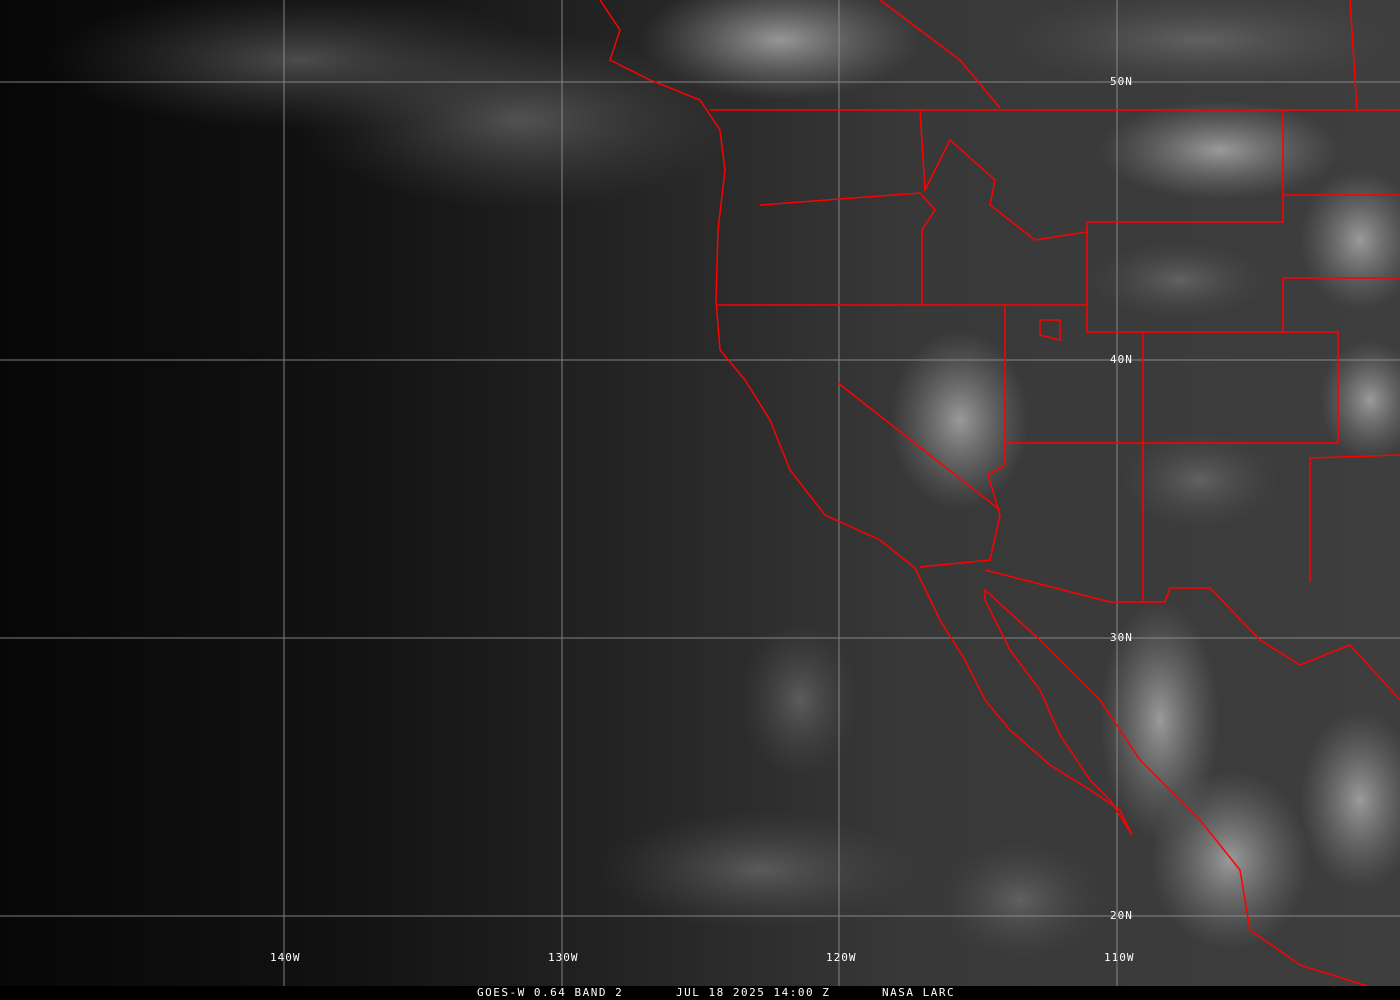  I want to click on lon-label-140w: 140W, so click(285, 957).